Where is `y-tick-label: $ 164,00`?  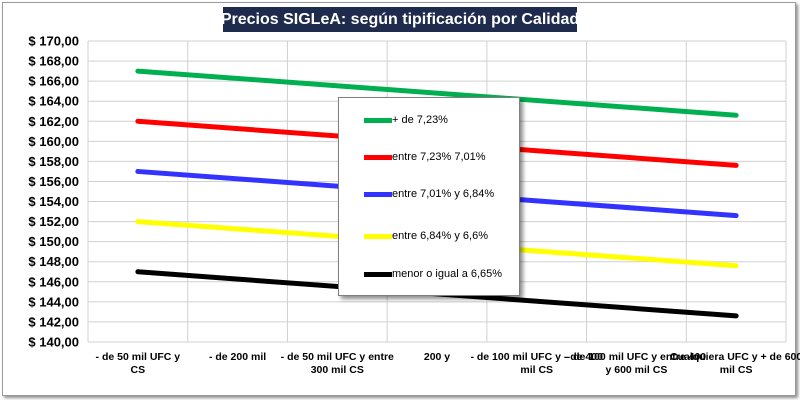
y-tick-label: $ 164,00 is located at coordinates (53, 101).